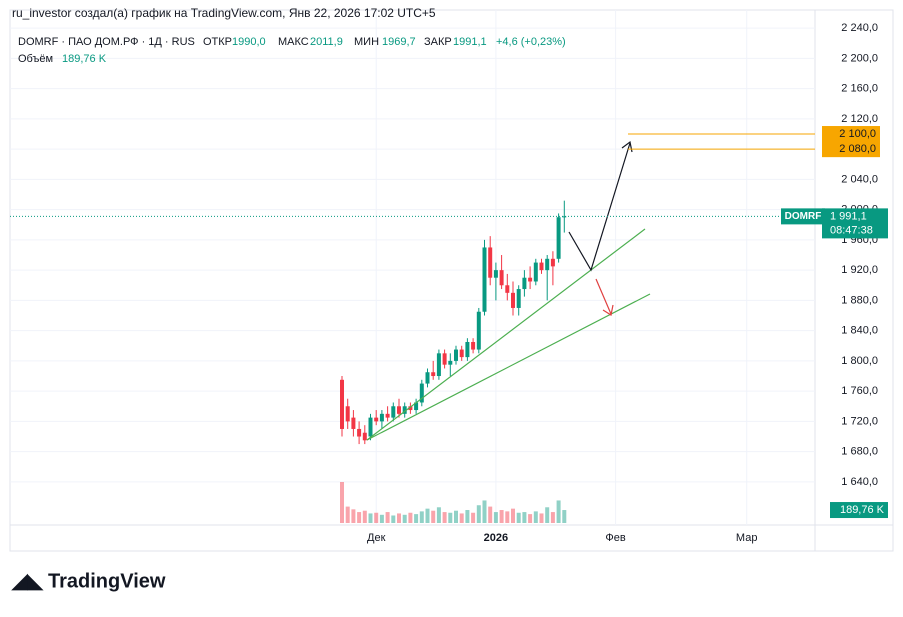  What do you see at coordinates (859, 331) in the screenshot?
I see `y-tick-label: 1 840,0` at bounding box center [859, 331].